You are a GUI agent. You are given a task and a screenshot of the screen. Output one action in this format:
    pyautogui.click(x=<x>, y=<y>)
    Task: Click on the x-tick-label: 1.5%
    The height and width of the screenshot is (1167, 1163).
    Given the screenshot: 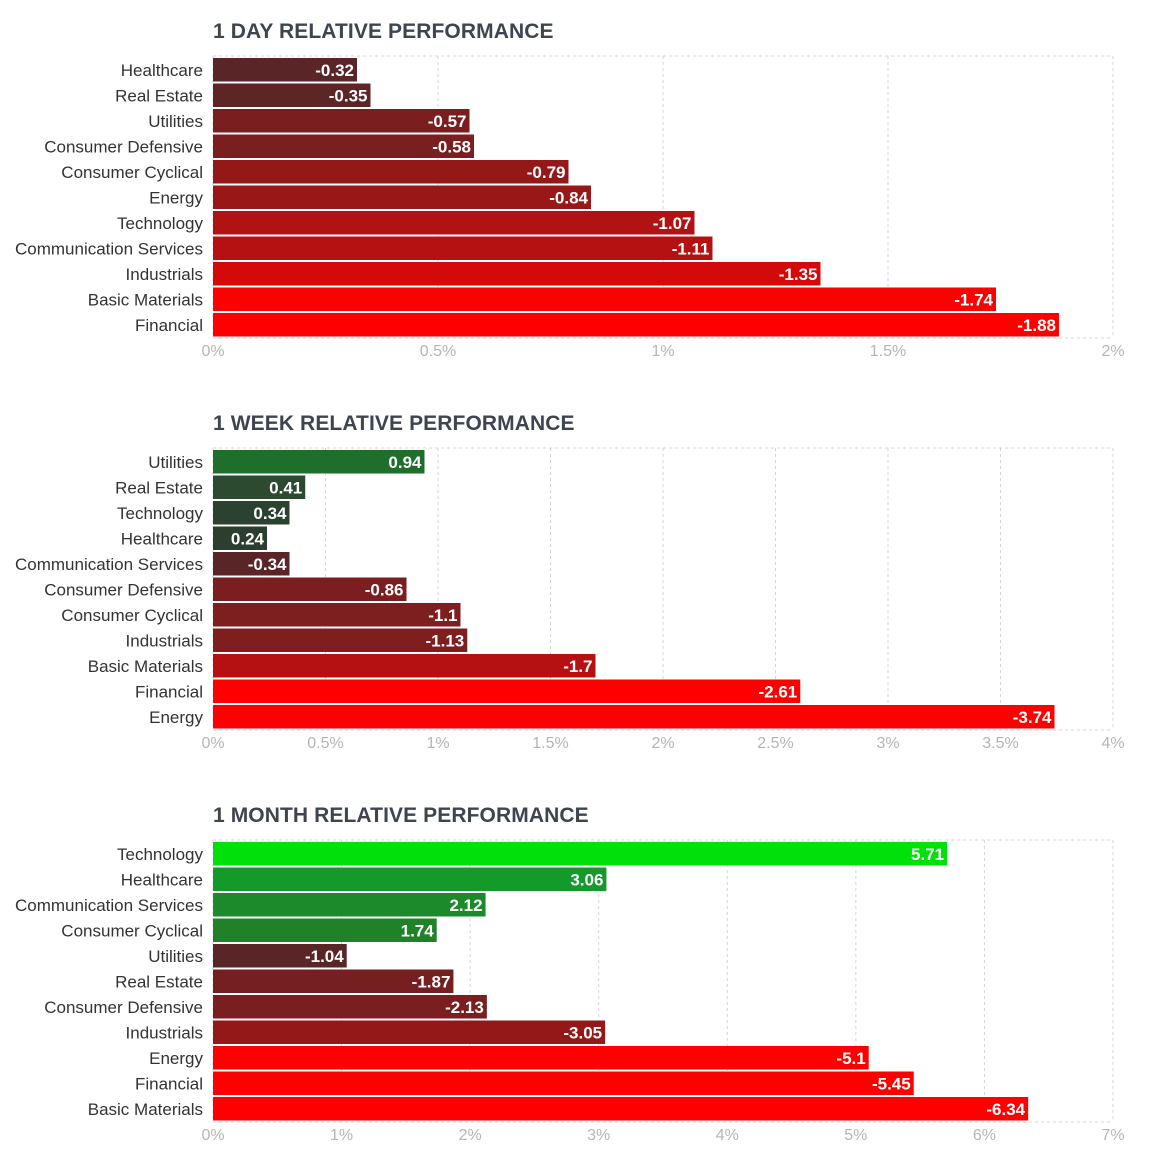 What is the action you would take?
    pyautogui.click(x=550, y=743)
    